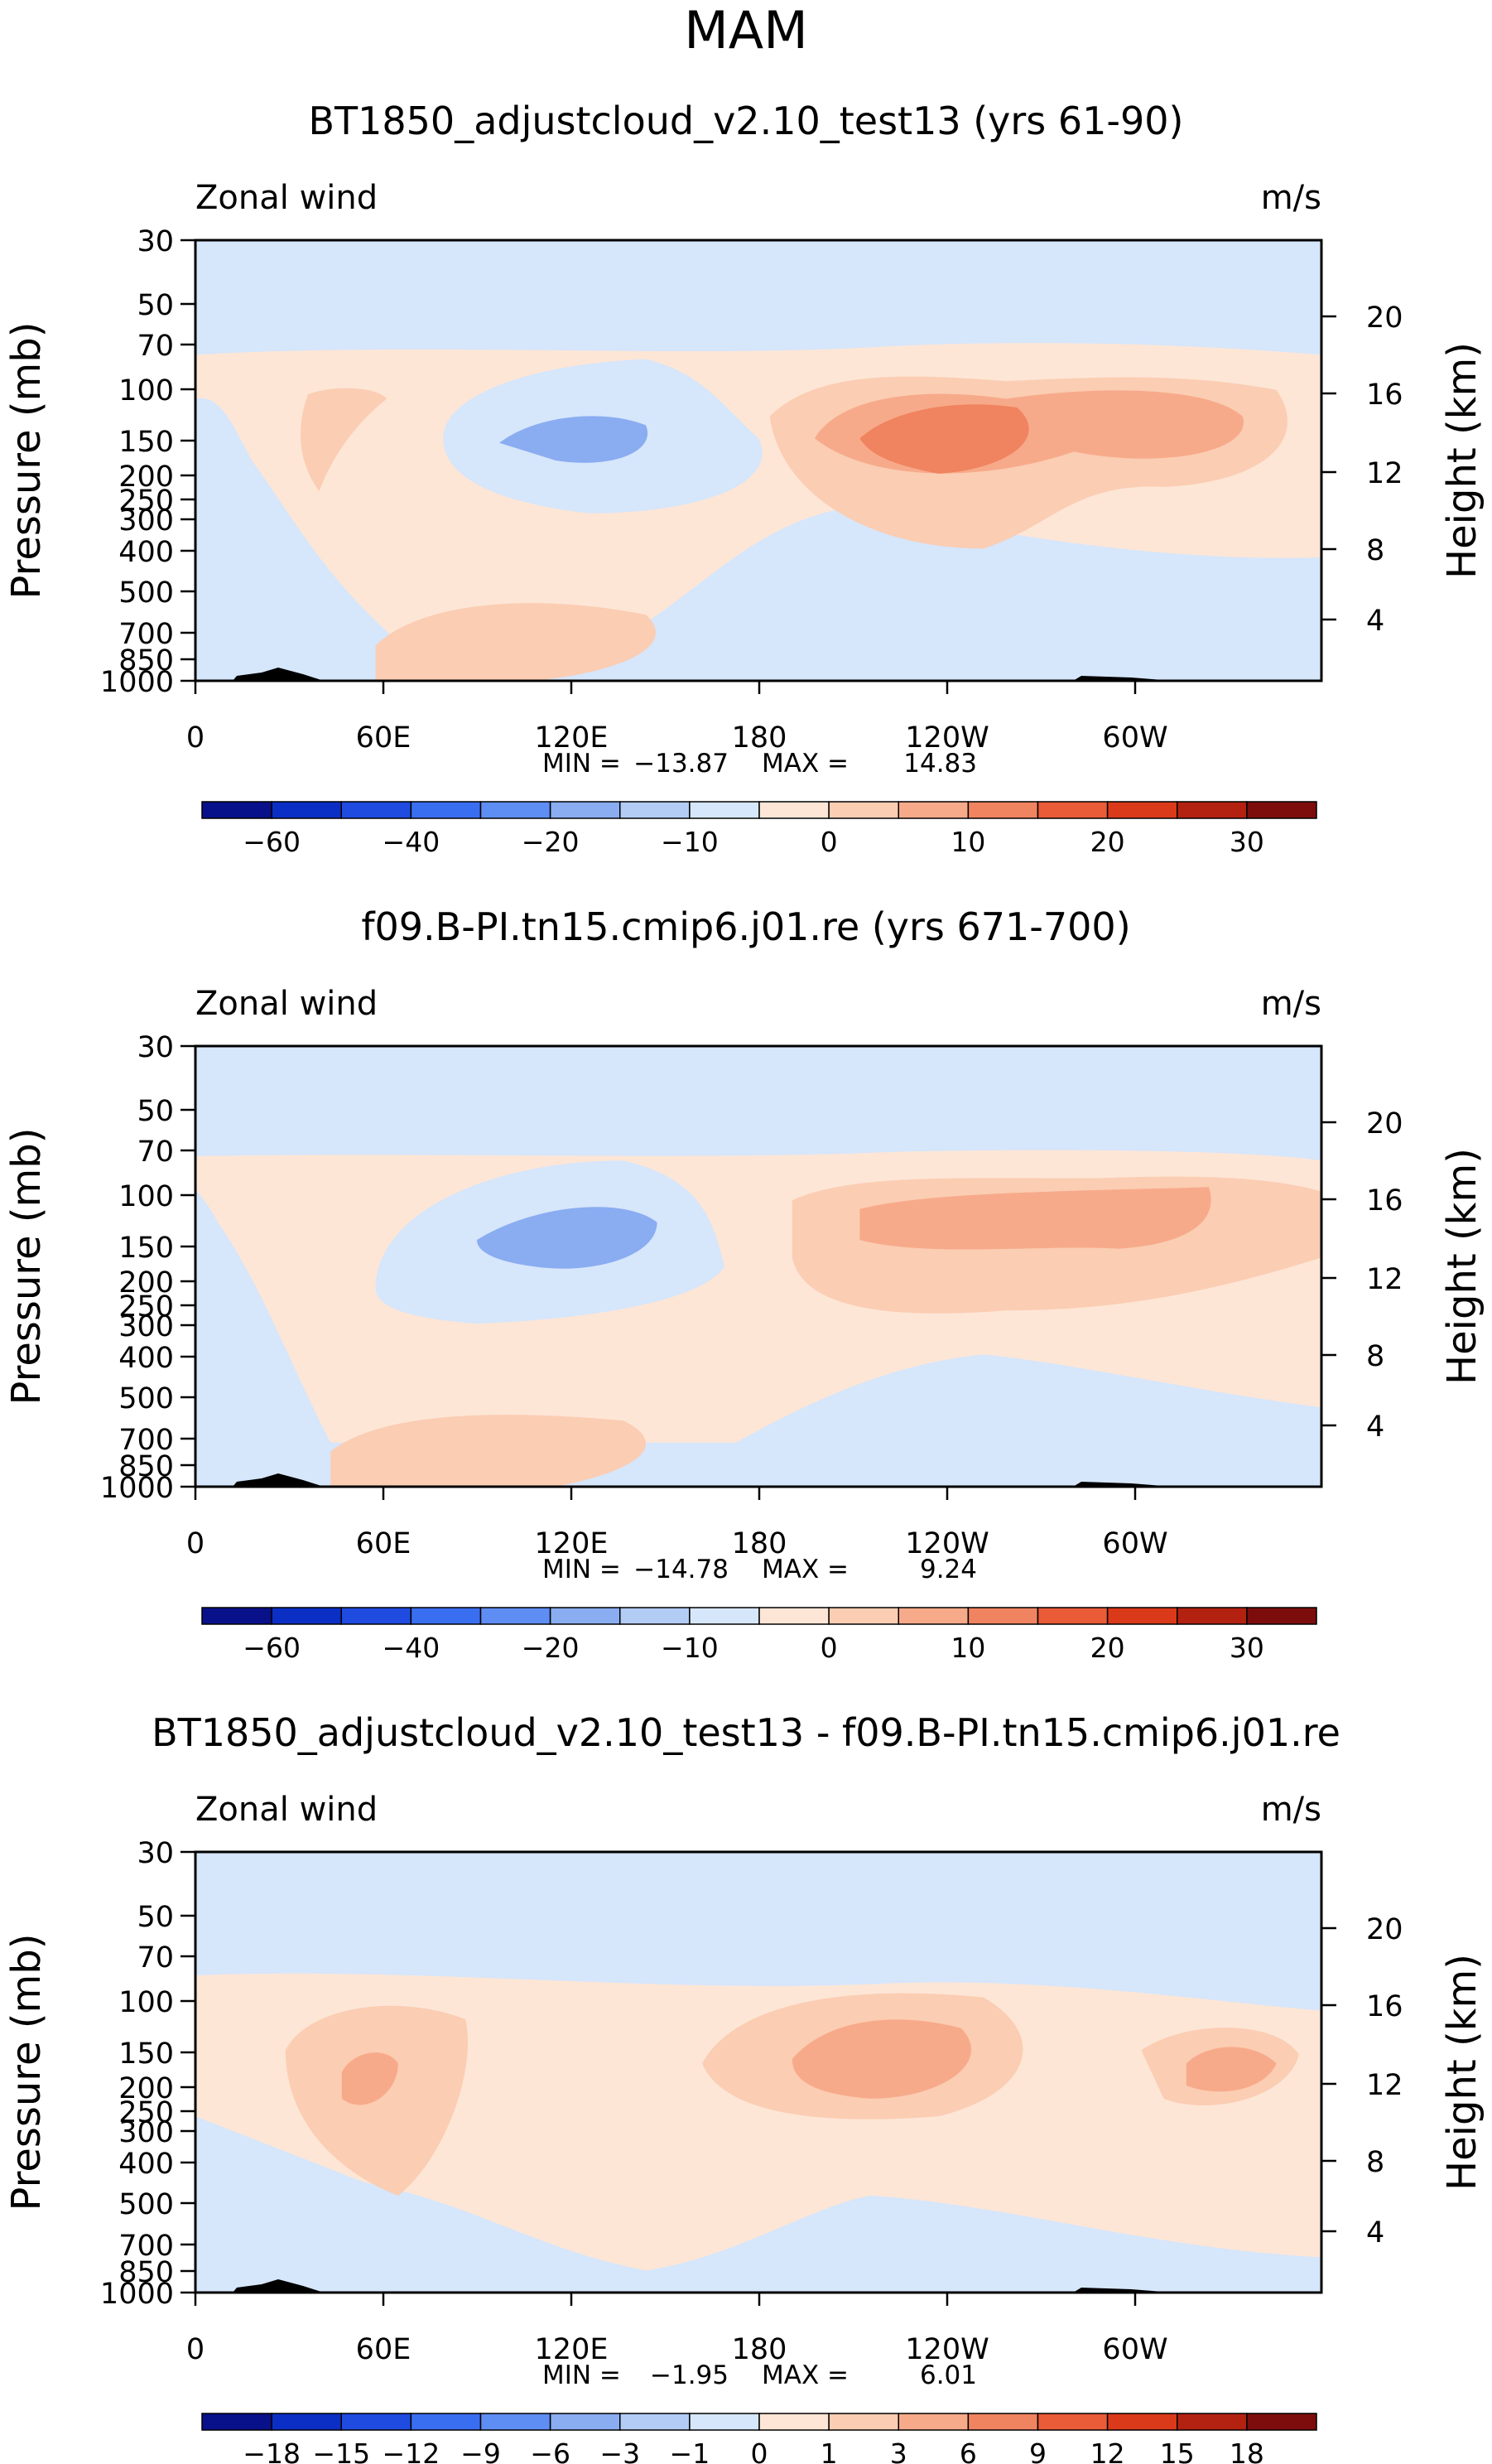 The image size is (1492, 2464). Describe the element at coordinates (27, 461) in the screenshot. I see `y-axis-title: Pressure (mb)` at that location.